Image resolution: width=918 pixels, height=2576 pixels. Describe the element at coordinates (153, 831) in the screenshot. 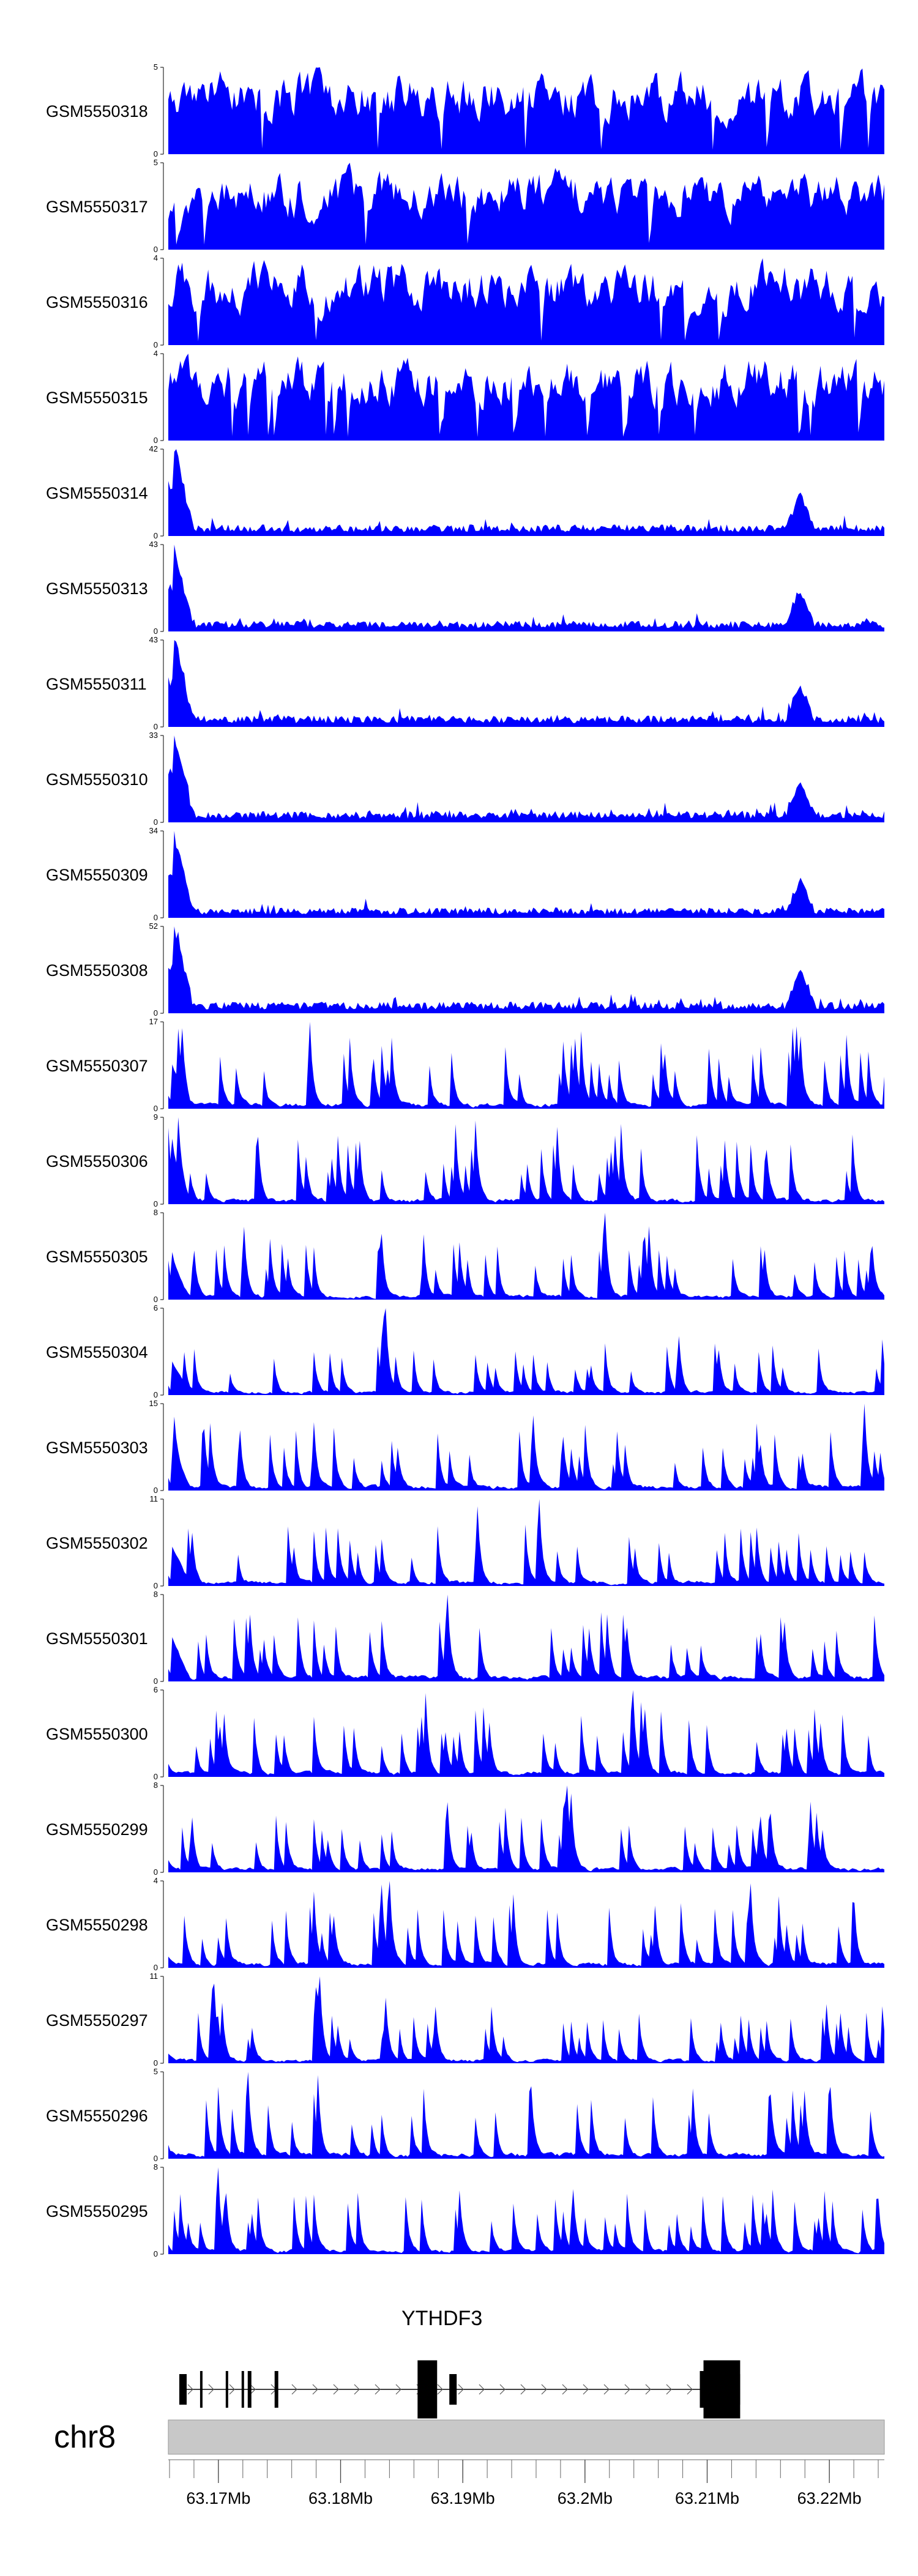

I see `y-max-label: 34` at that location.